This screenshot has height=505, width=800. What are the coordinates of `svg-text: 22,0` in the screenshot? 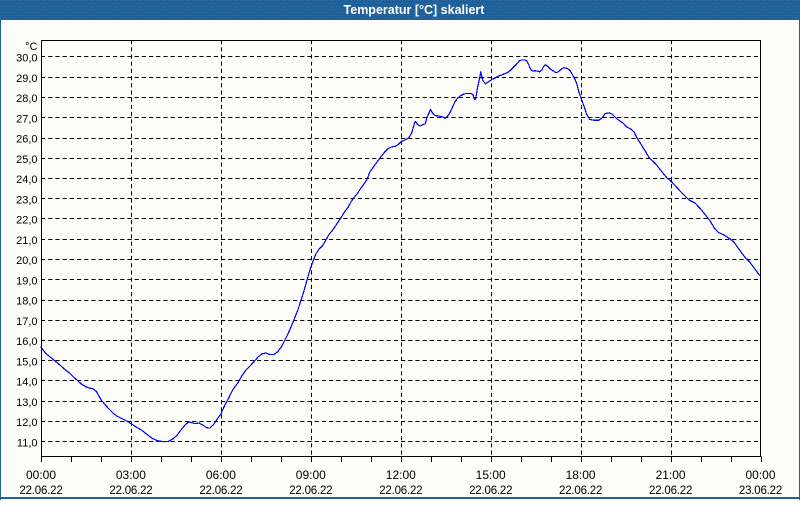 It's located at (26, 221).